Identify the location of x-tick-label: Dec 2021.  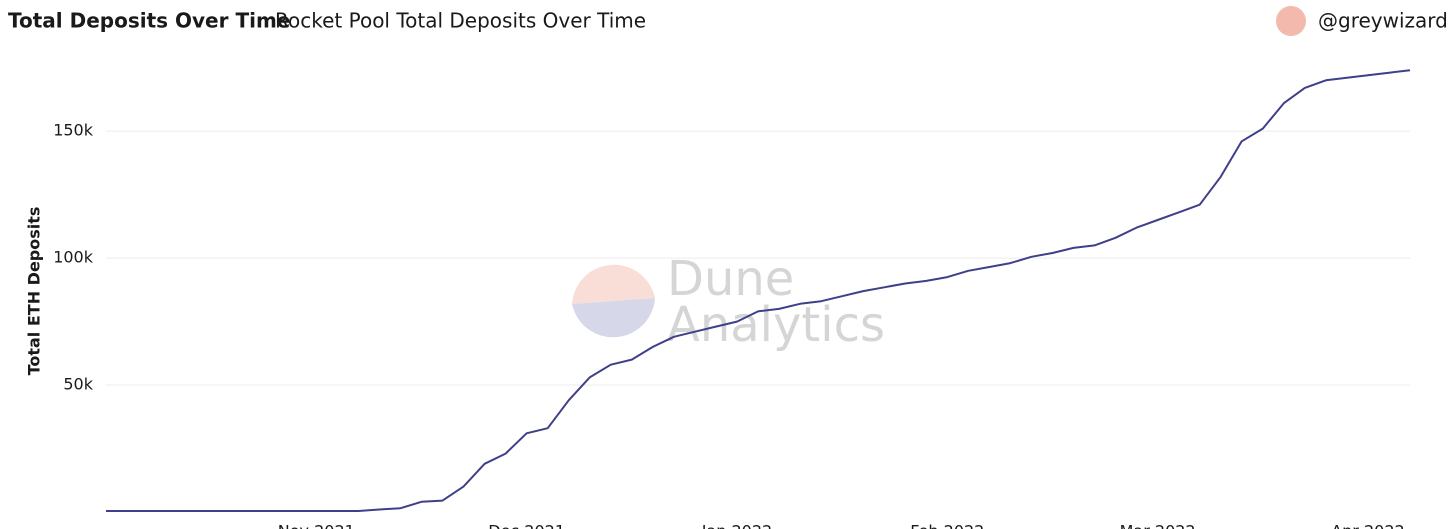
(526, 525).